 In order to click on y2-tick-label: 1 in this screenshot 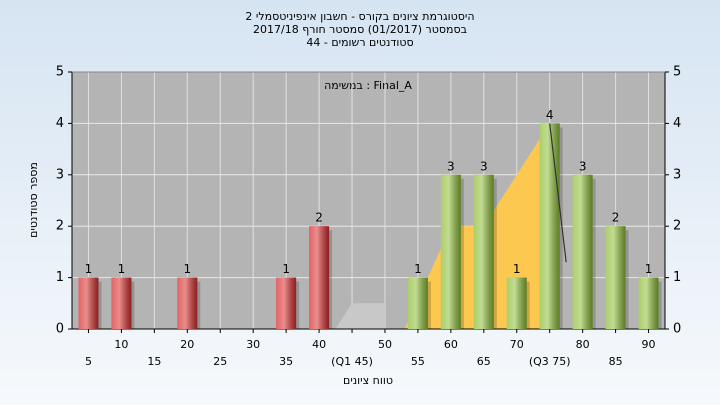, I will do `click(677, 277)`.